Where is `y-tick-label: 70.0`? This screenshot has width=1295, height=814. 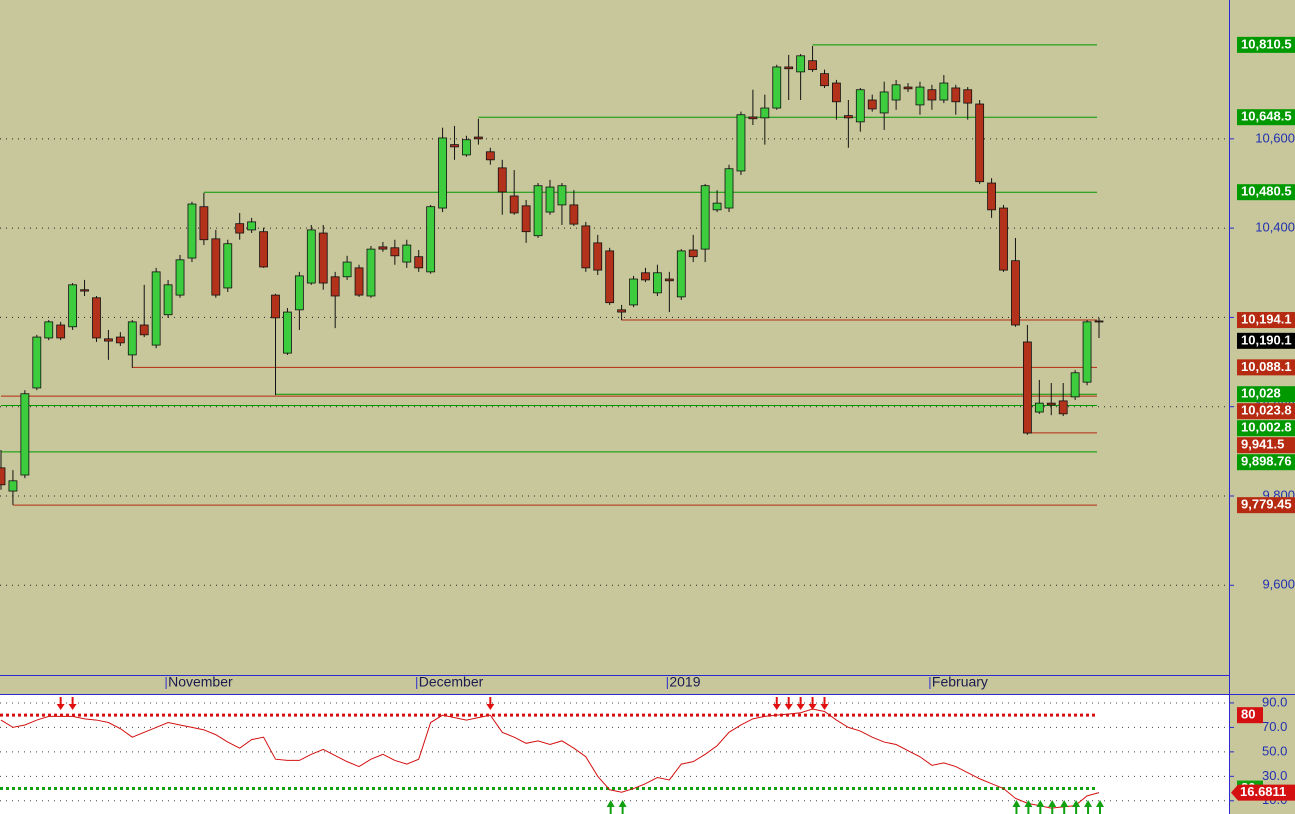 y-tick-label: 70.0 is located at coordinates (1274, 726).